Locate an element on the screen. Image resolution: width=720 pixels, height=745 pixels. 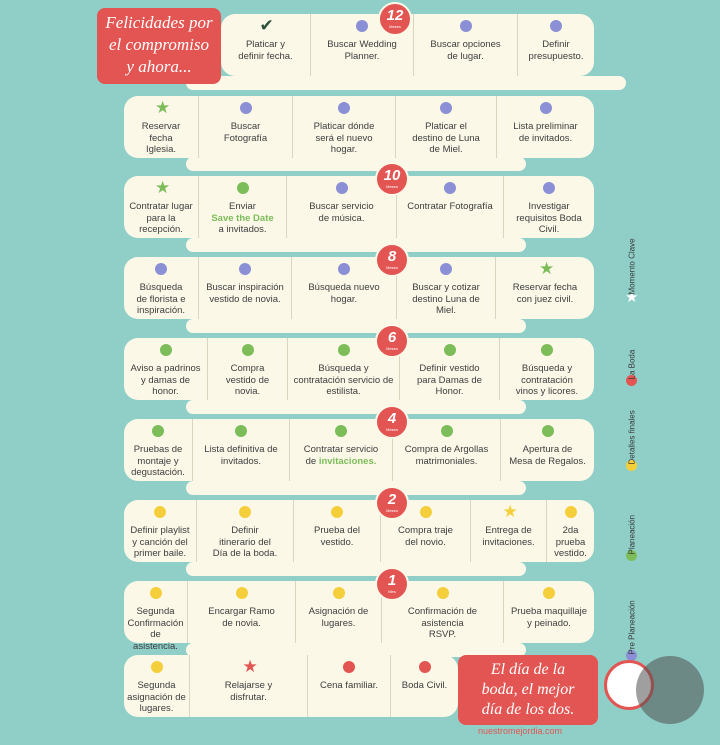
task-label-line: Mesa de Regalos. is located at coordinates (547, 461).